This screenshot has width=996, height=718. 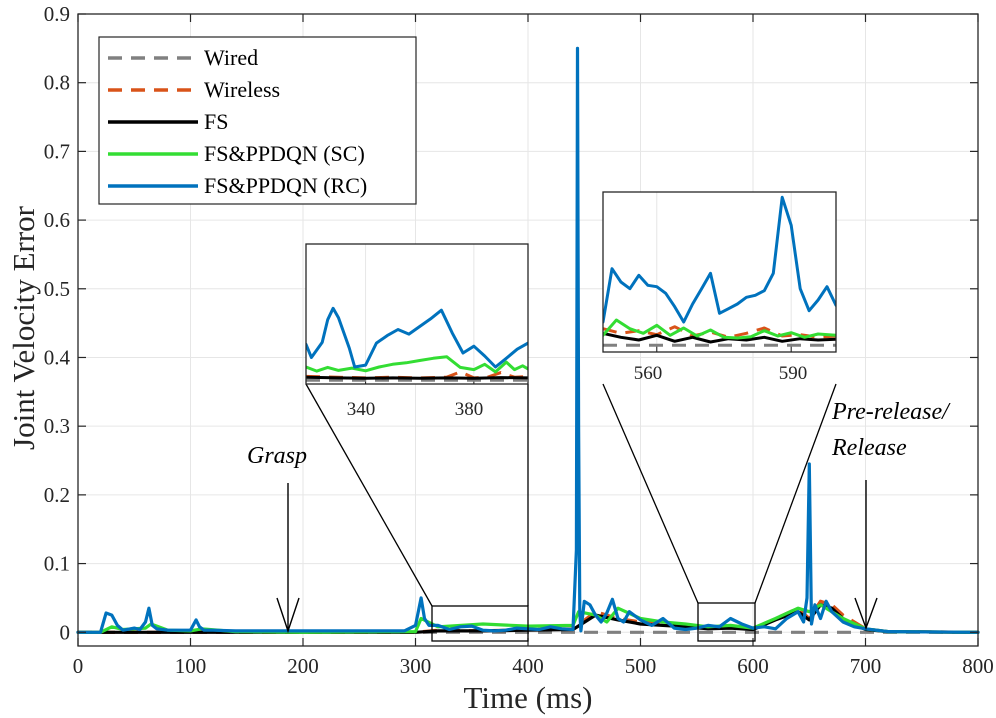 What do you see at coordinates (719, 329) in the screenshot?
I see `inset-2-series-fs-ppdqn-sc` at bounding box center [719, 329].